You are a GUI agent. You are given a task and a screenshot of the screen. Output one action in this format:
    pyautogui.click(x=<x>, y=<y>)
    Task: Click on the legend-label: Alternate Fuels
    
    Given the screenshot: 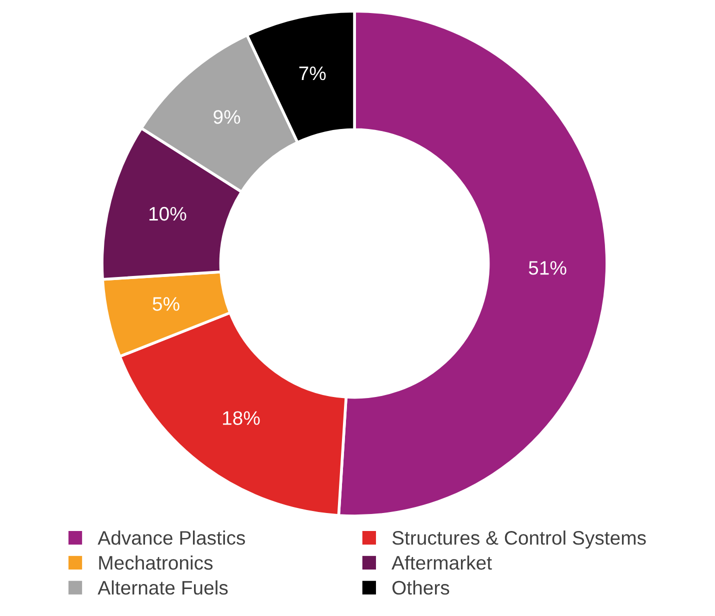 What is the action you would take?
    pyautogui.click(x=163, y=587)
    